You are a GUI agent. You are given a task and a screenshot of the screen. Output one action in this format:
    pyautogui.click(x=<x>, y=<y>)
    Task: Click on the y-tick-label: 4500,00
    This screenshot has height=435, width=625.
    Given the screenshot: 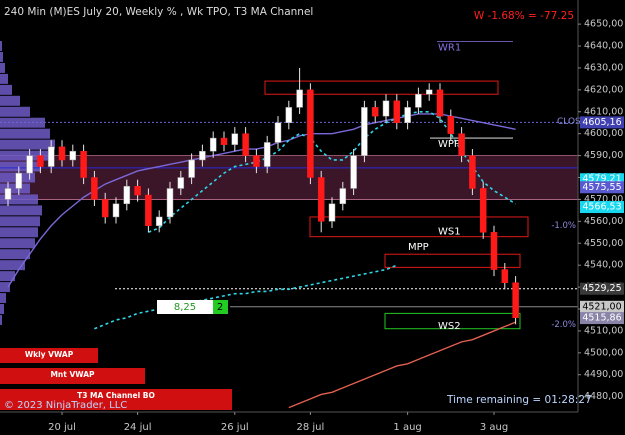 What is the action you would take?
    pyautogui.click(x=603, y=352)
    